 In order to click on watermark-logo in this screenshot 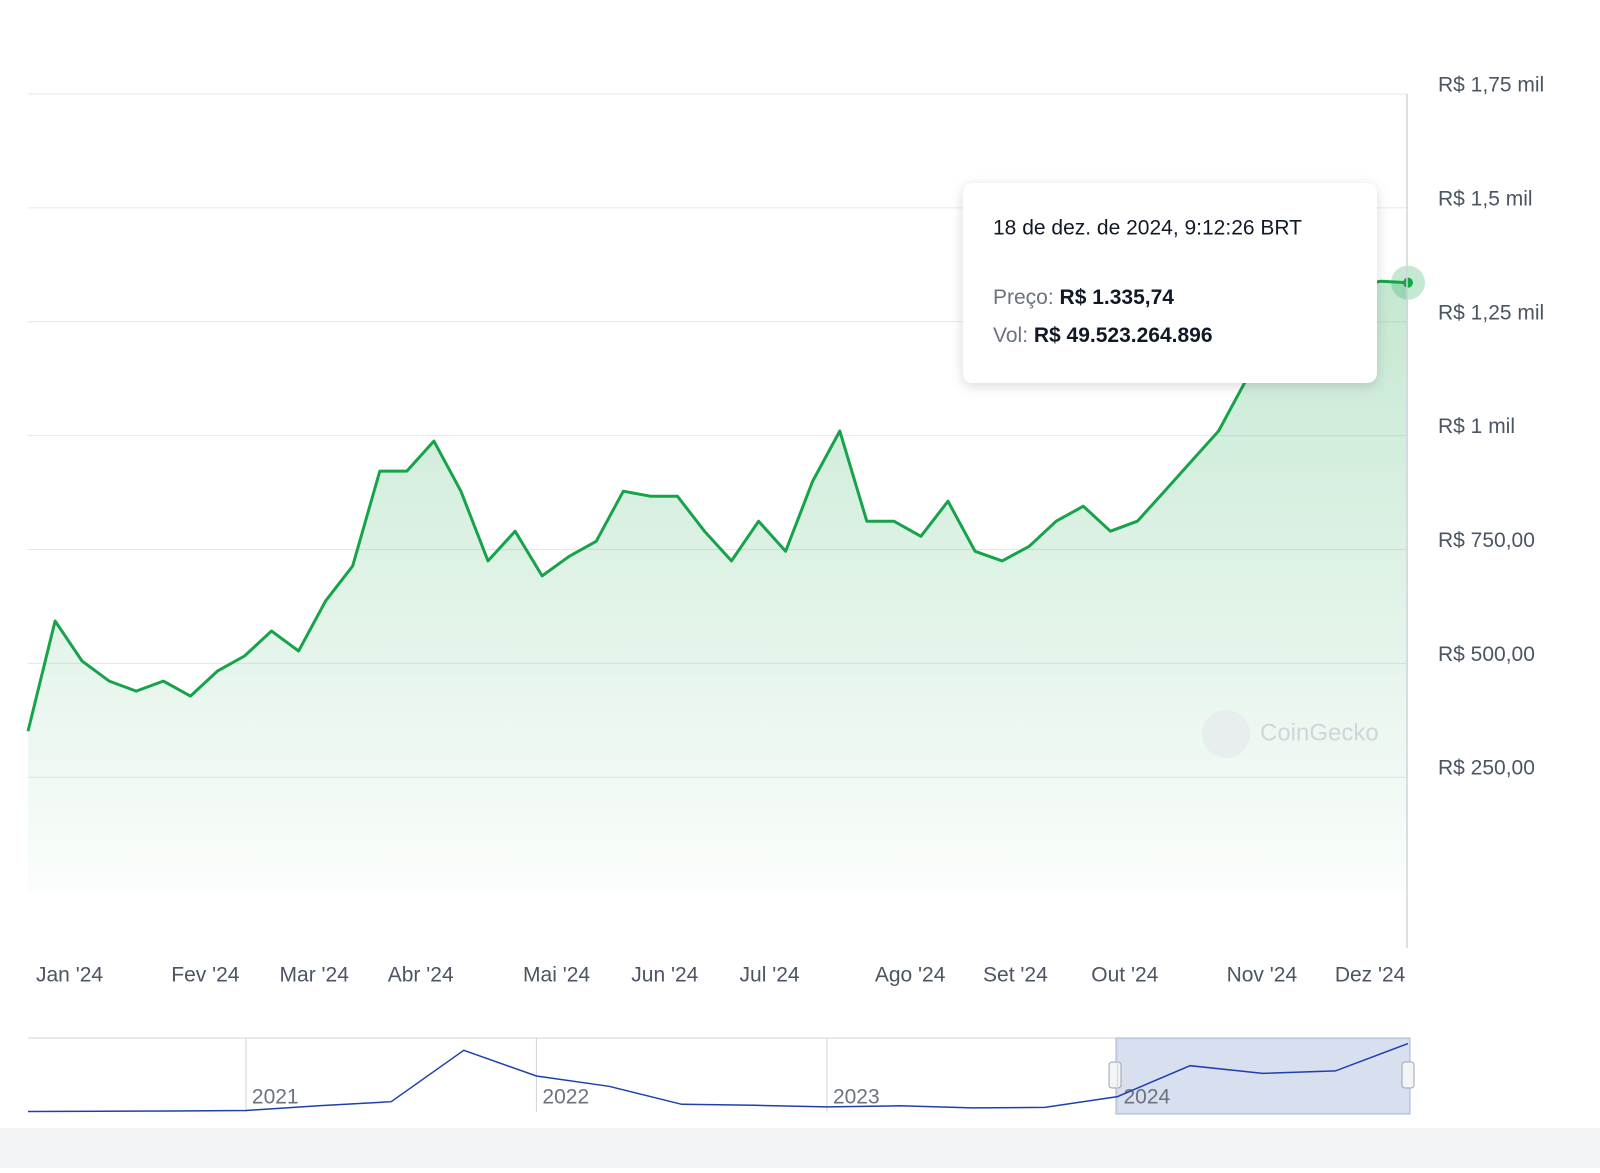, I will do `click(1226, 734)`.